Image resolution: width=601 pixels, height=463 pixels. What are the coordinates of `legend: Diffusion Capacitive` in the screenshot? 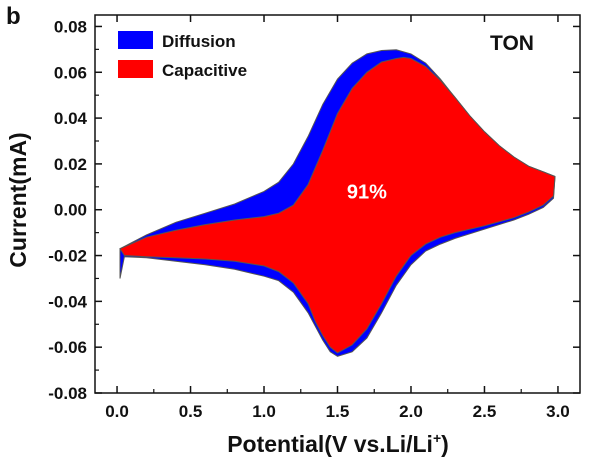 It's located at (182, 55).